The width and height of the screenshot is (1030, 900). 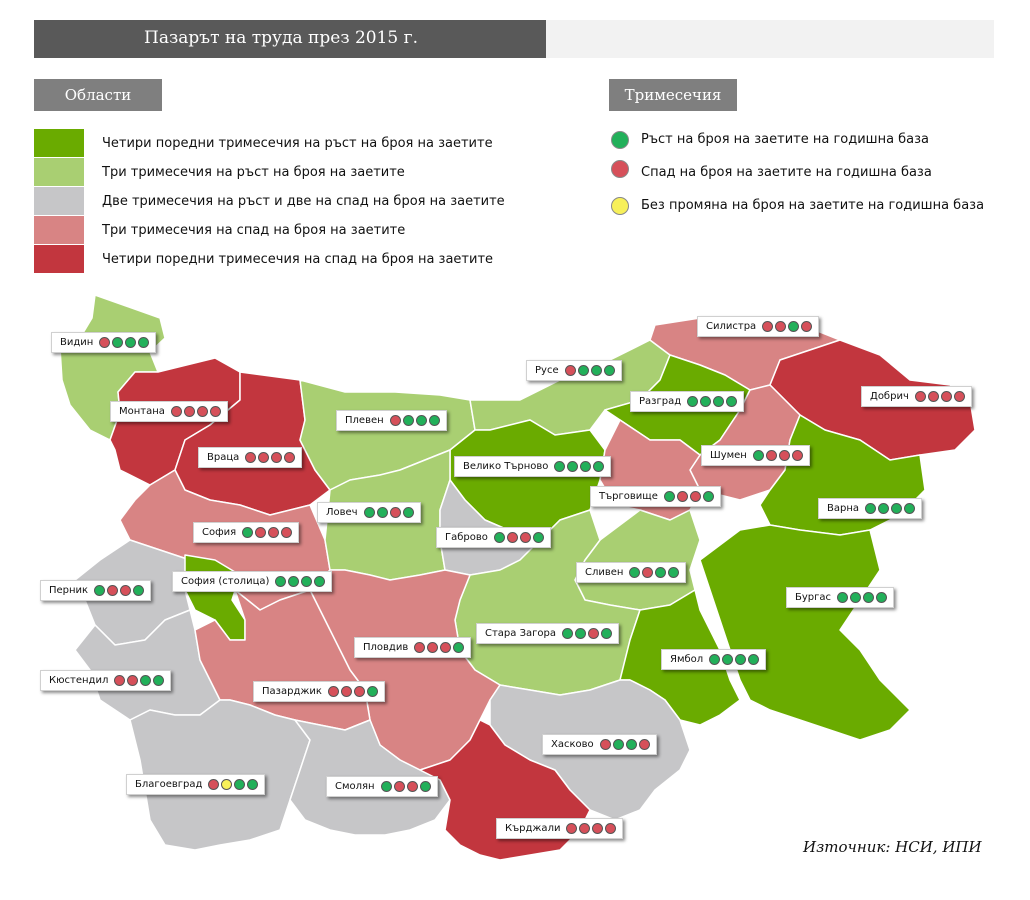 I want to click on province-label-варна: Варна, so click(x=870, y=508).